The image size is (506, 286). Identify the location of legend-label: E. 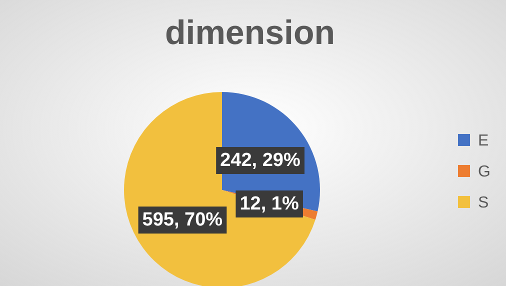
(483, 141).